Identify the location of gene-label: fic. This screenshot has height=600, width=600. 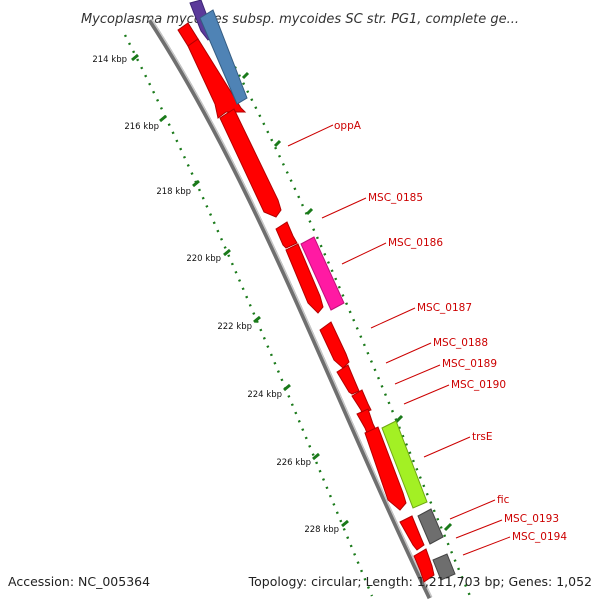
(503, 500).